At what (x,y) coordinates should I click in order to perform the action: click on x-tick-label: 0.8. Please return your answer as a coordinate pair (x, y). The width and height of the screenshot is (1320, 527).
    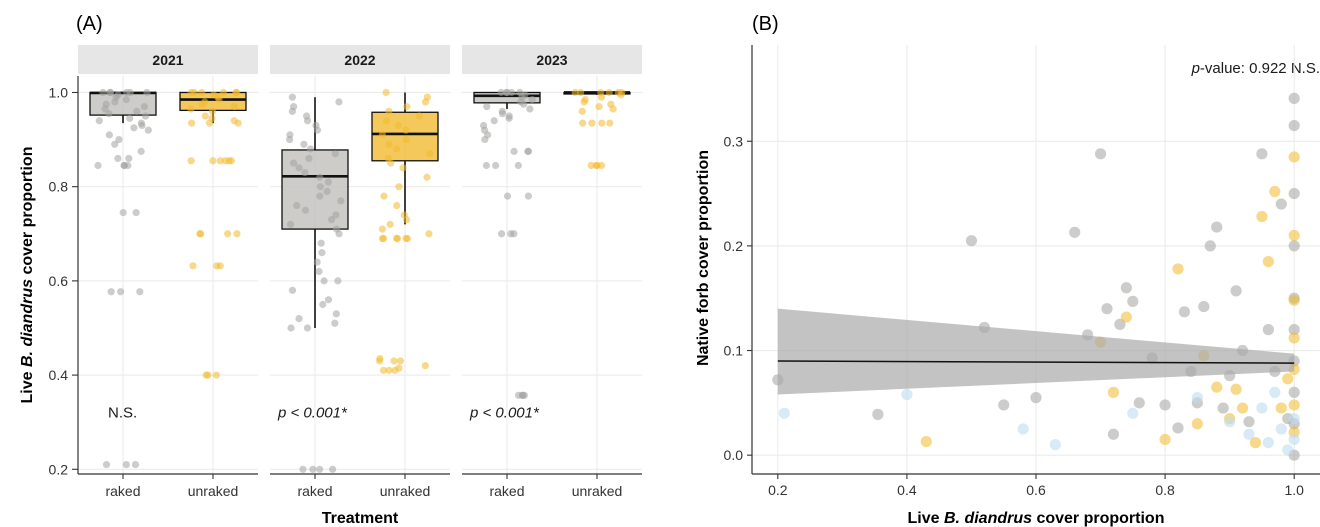
    Looking at the image, I should click on (1165, 490).